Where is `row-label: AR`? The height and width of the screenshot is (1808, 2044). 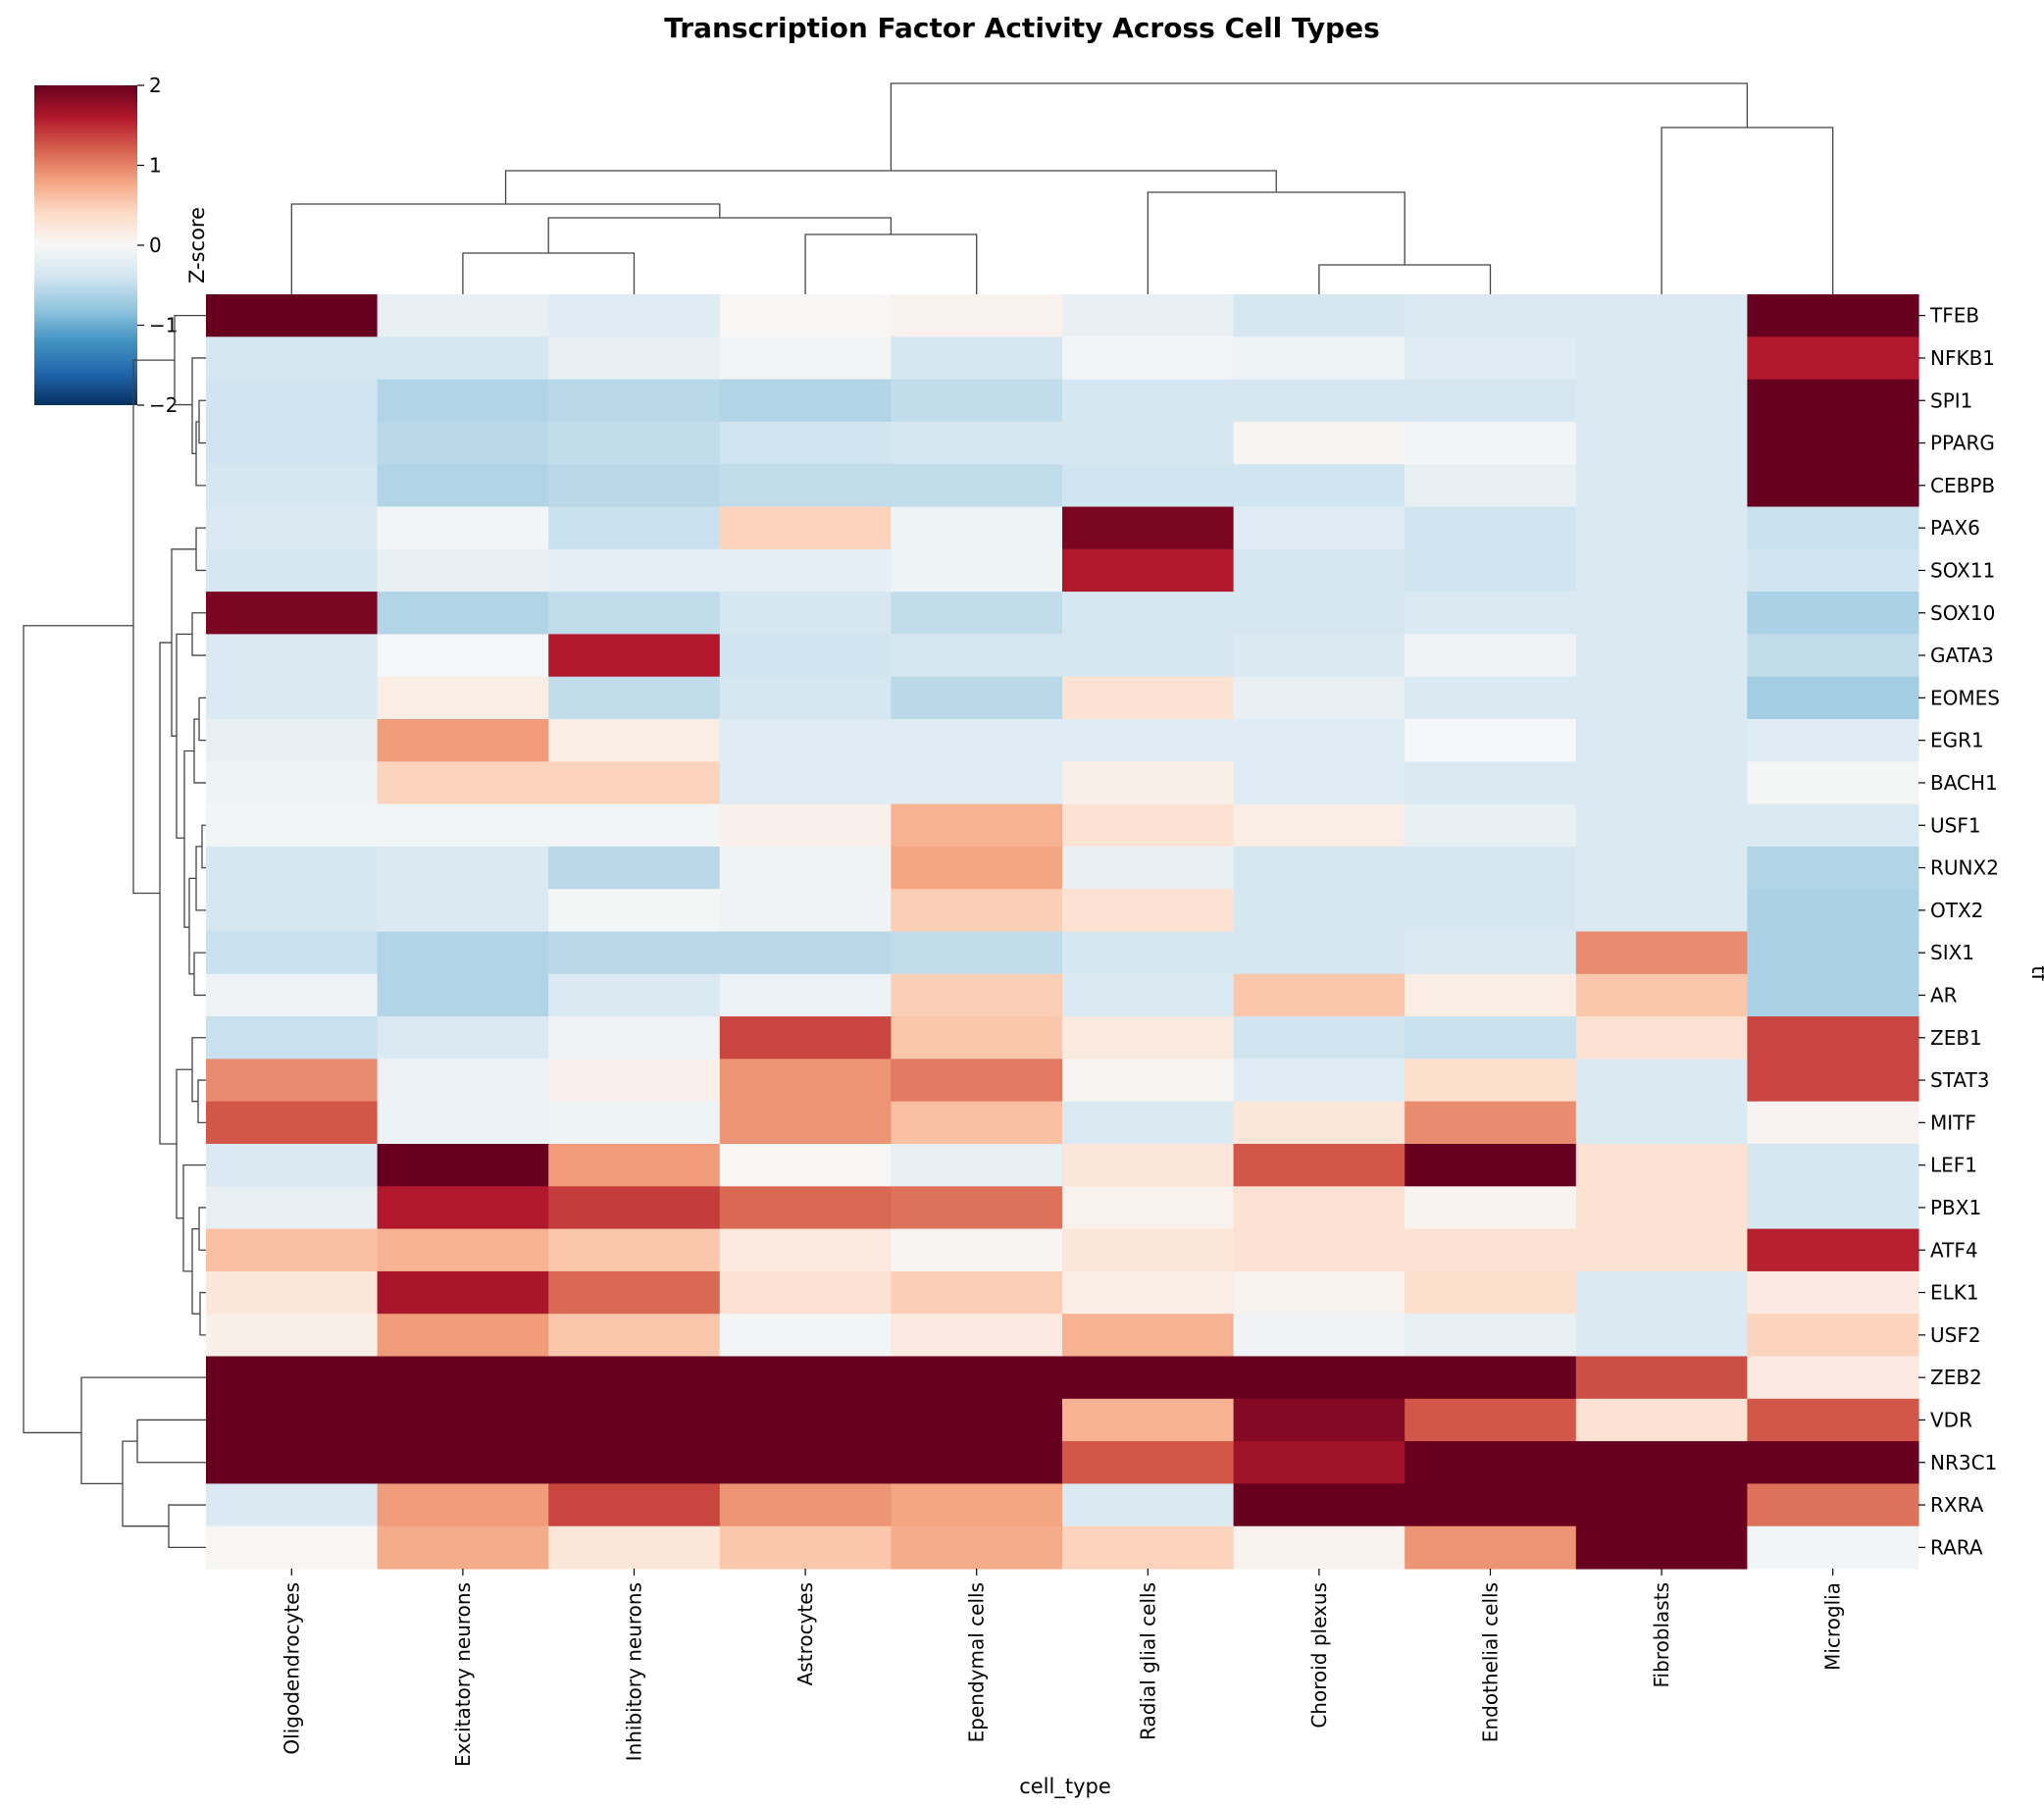 row-label: AR is located at coordinates (1944, 995).